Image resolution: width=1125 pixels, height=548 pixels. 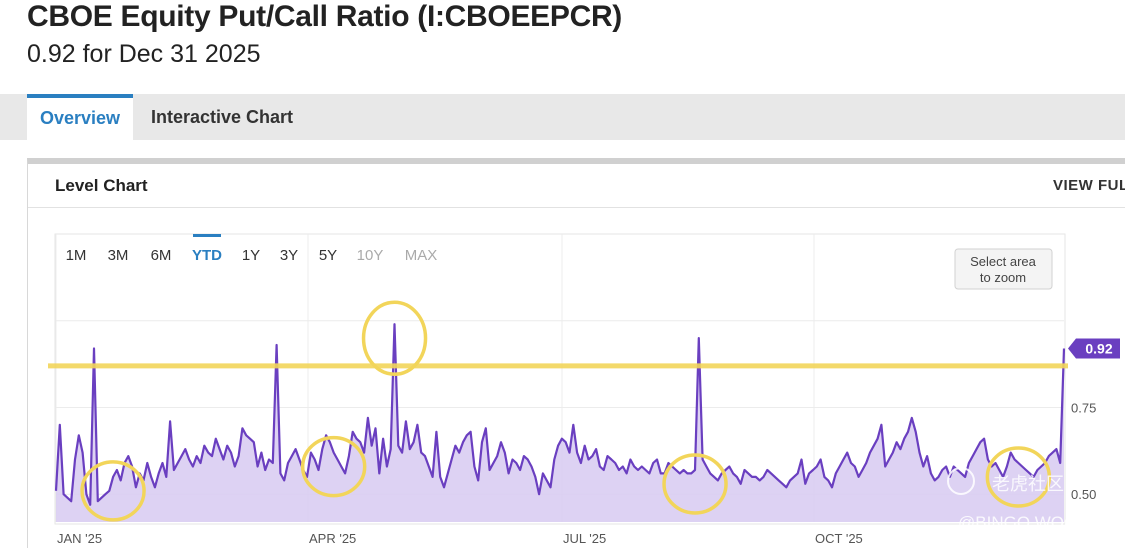 What do you see at coordinates (1089, 185) in the screenshot?
I see `view-full-link: VIEW FULL` at bounding box center [1089, 185].